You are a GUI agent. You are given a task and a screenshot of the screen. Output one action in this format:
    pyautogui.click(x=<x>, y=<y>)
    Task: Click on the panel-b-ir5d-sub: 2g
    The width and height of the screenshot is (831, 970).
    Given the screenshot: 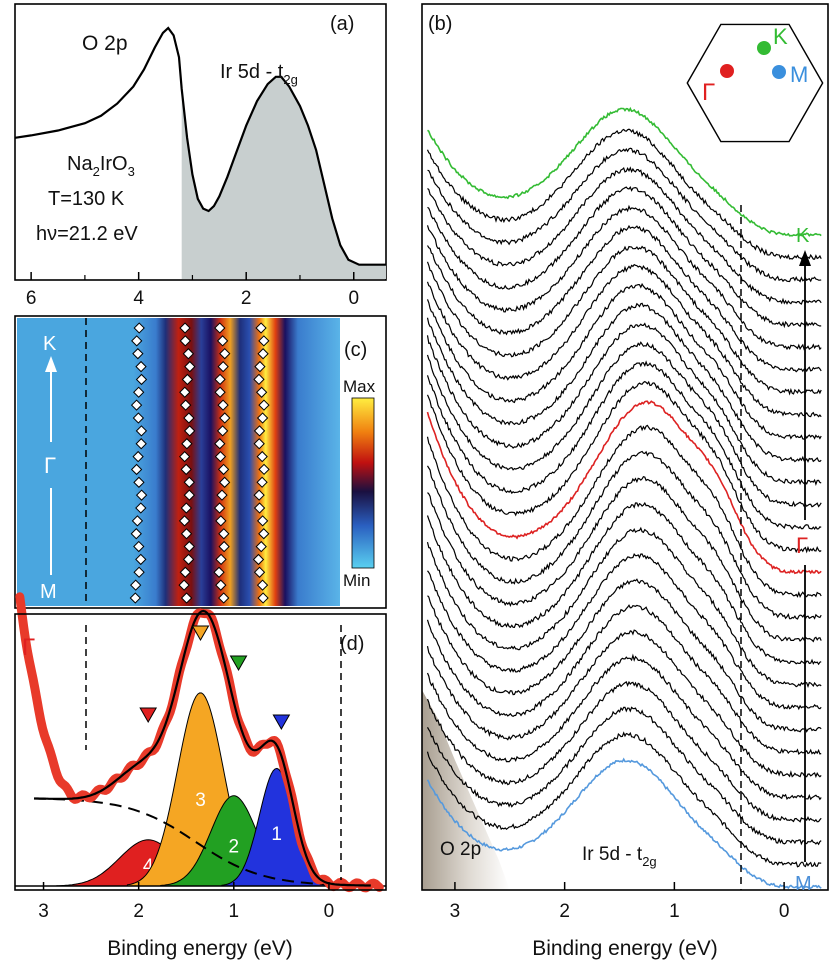 What is the action you would take?
    pyautogui.click(x=649, y=861)
    